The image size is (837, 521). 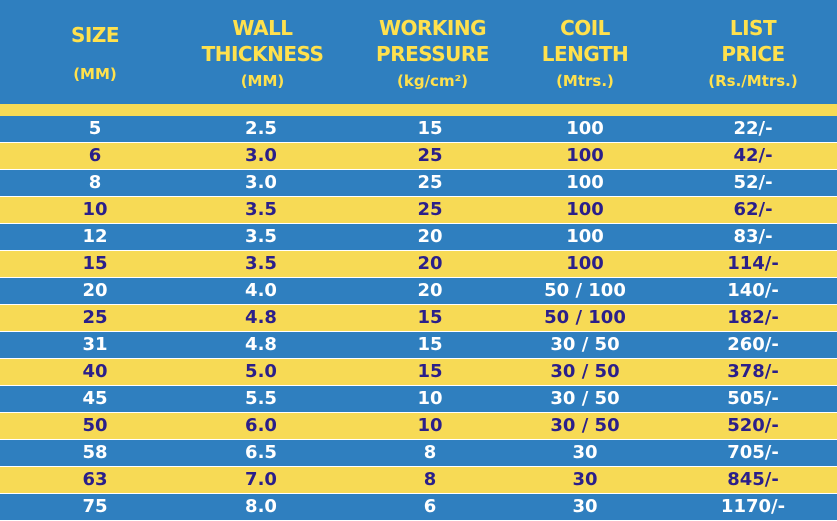 I want to click on table-row: 20 4.0 20 50 / 100 140/-, so click(x=418, y=291).